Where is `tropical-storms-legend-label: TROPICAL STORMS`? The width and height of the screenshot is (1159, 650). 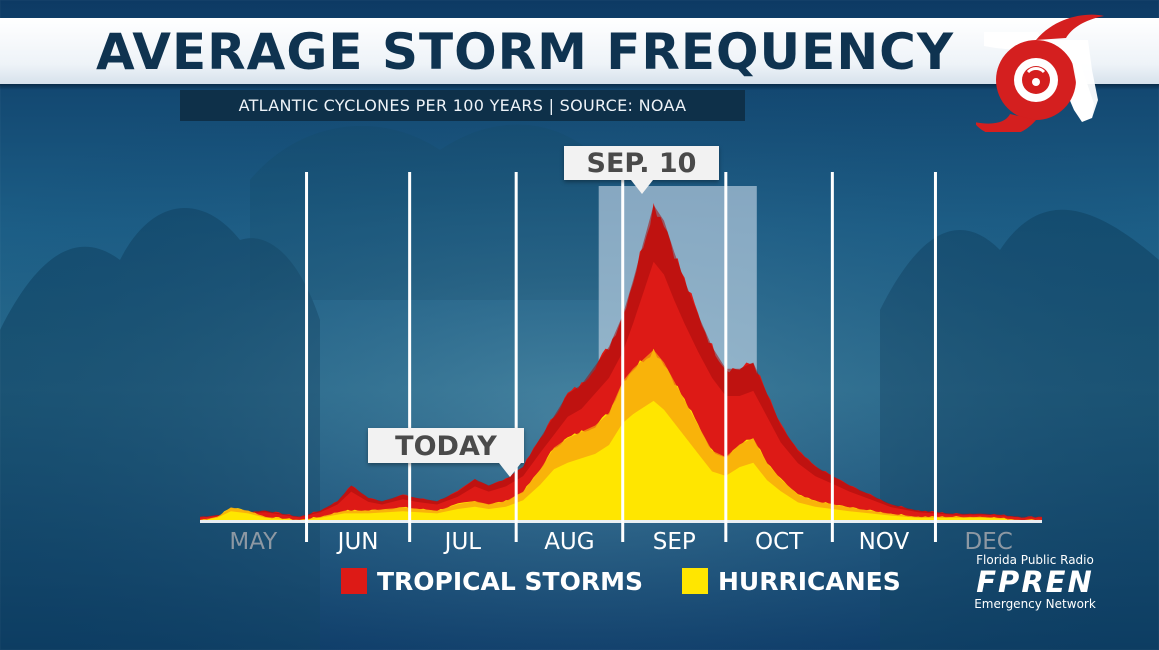
tropical-storms-legend-label: TROPICAL STORMS is located at coordinates (510, 581).